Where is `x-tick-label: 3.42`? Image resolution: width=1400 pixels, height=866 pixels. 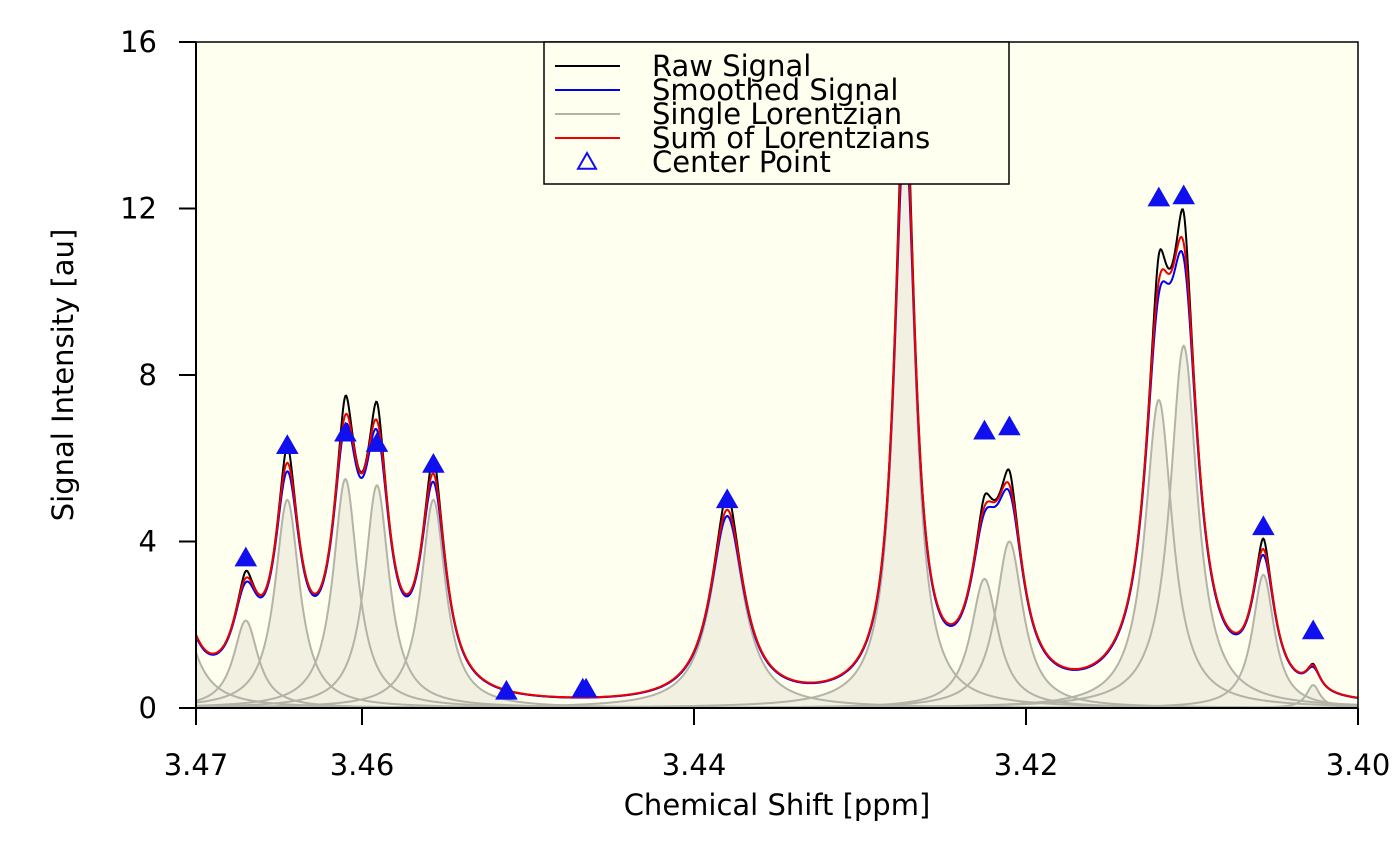
x-tick-label: 3.42 is located at coordinates (1026, 765).